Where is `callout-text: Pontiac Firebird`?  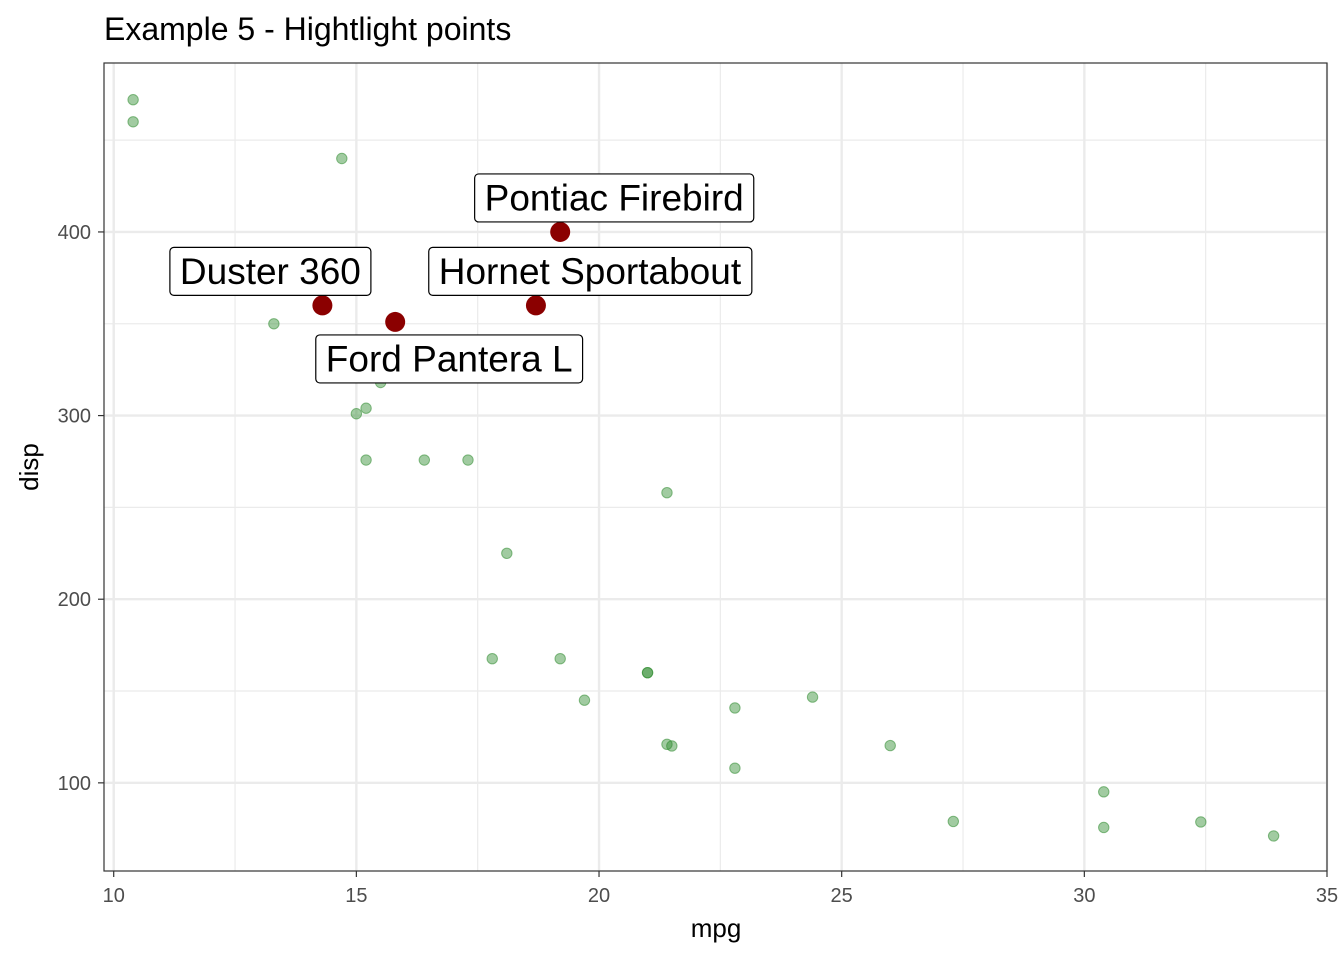
callout-text: Pontiac Firebird is located at coordinates (614, 197).